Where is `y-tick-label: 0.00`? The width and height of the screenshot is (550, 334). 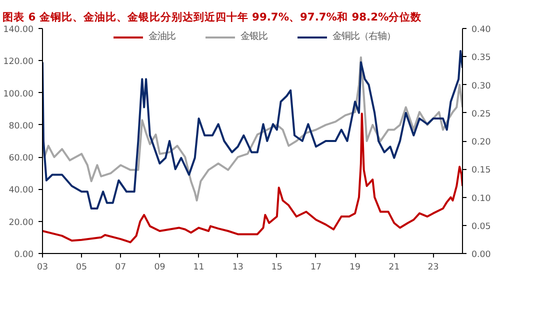
y-tick-label: 0.00 is located at coordinates (24, 255).